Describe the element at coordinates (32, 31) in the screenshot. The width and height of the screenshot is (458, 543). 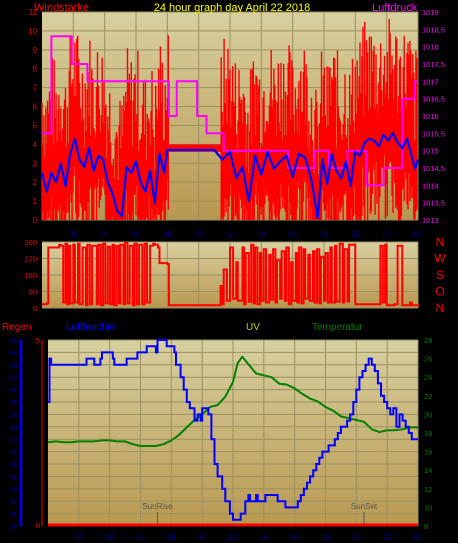
I see `wind-y-tick-label: 10` at that location.